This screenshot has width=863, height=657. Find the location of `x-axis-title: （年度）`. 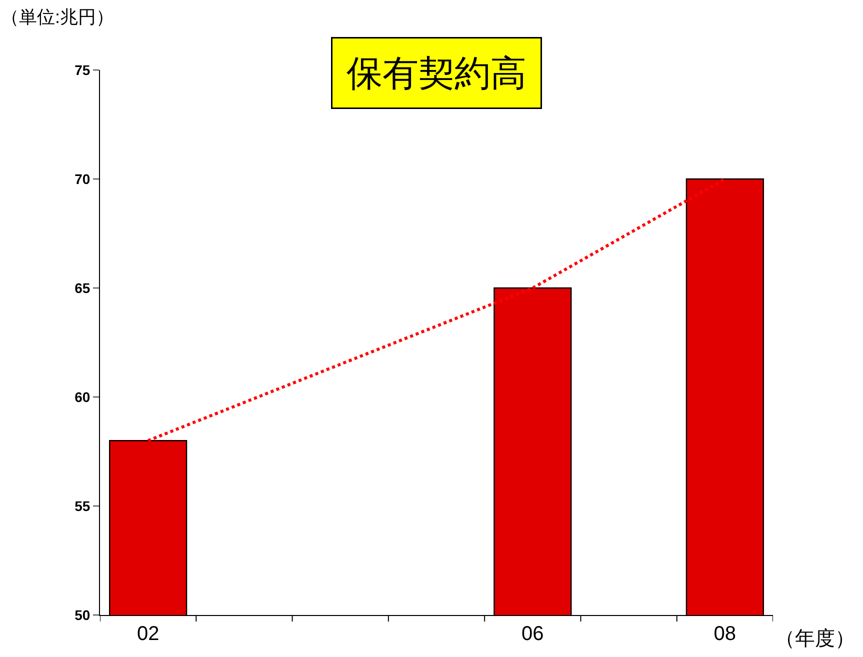

x-axis-title: （年度） is located at coordinates (815, 639).